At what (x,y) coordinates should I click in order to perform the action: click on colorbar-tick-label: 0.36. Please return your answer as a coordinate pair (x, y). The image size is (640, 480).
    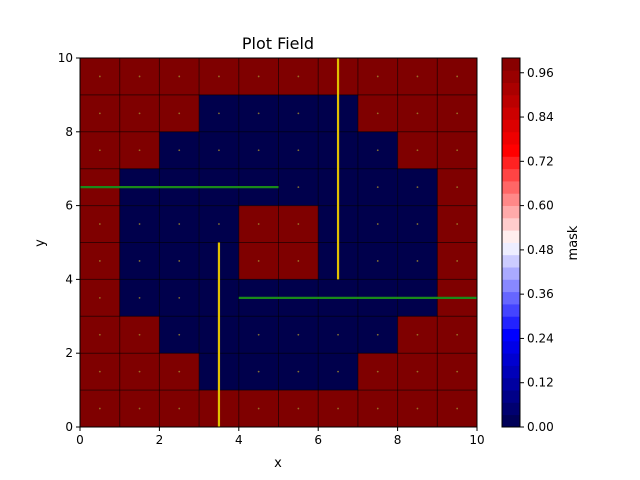
    Looking at the image, I should click on (540, 294).